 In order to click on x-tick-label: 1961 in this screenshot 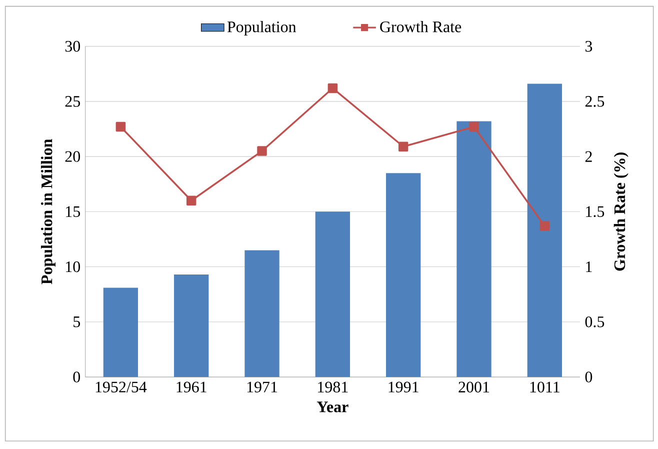, I will do `click(191, 387)`.